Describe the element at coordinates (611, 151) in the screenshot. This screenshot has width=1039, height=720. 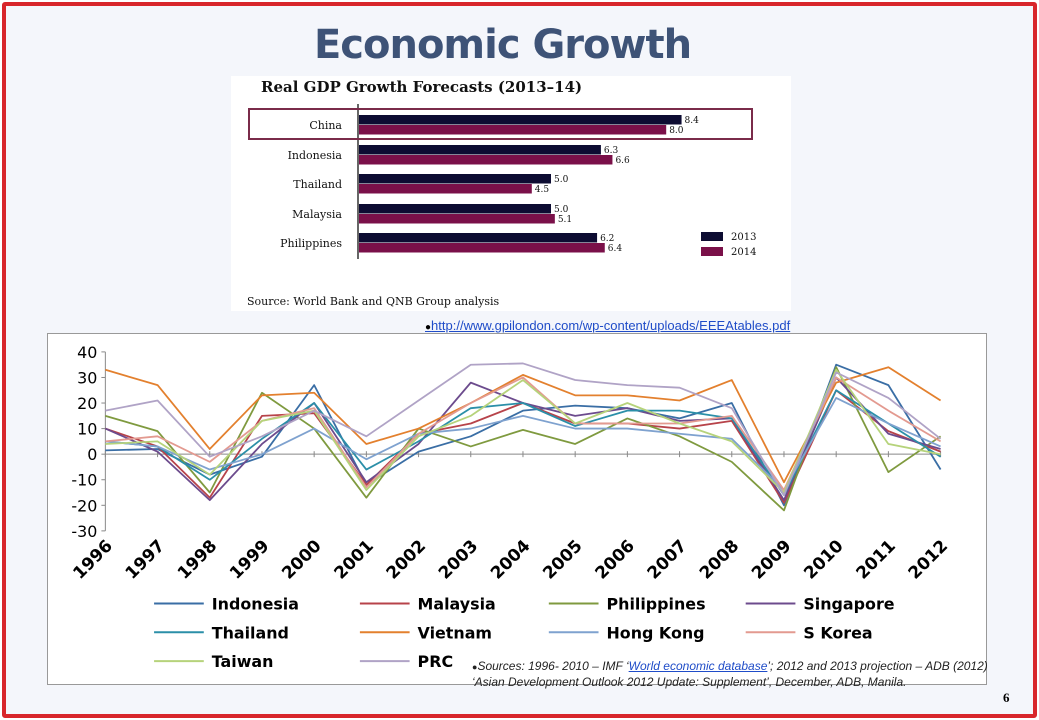
I see `data-label: 6.3` at that location.